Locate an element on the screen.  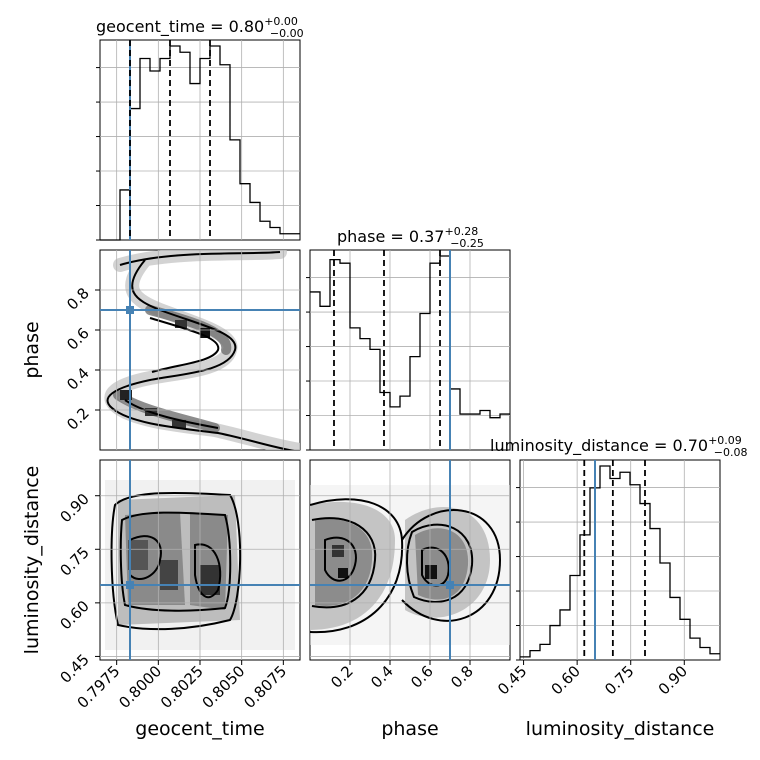
ytick-label-luminosity_distance: 0.45 is located at coordinates (74, 669).